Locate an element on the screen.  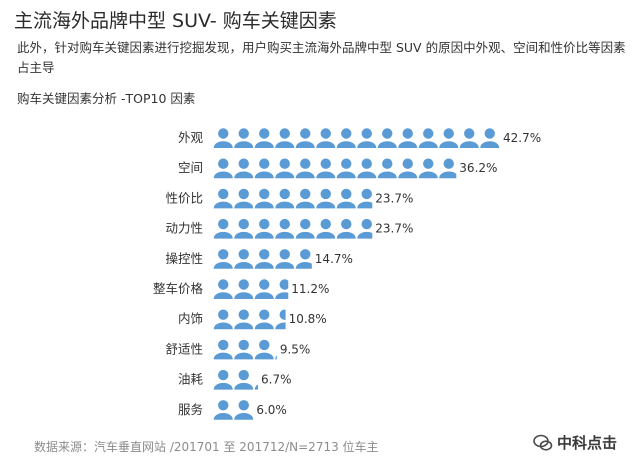
chart-title: 购车关键因素分析 -TOP10 因素 is located at coordinates (106, 98).